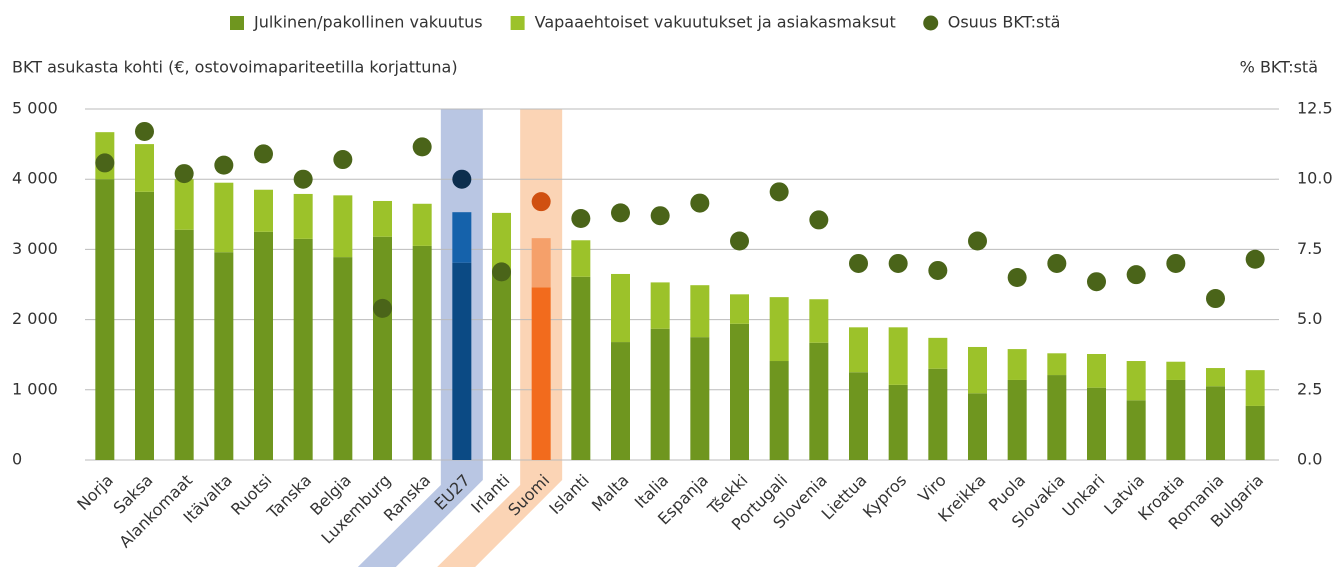 This screenshot has height=567, width=1333. What do you see at coordinates (35, 388) in the screenshot?
I see `y-tick-label: 1 000` at bounding box center [35, 388].